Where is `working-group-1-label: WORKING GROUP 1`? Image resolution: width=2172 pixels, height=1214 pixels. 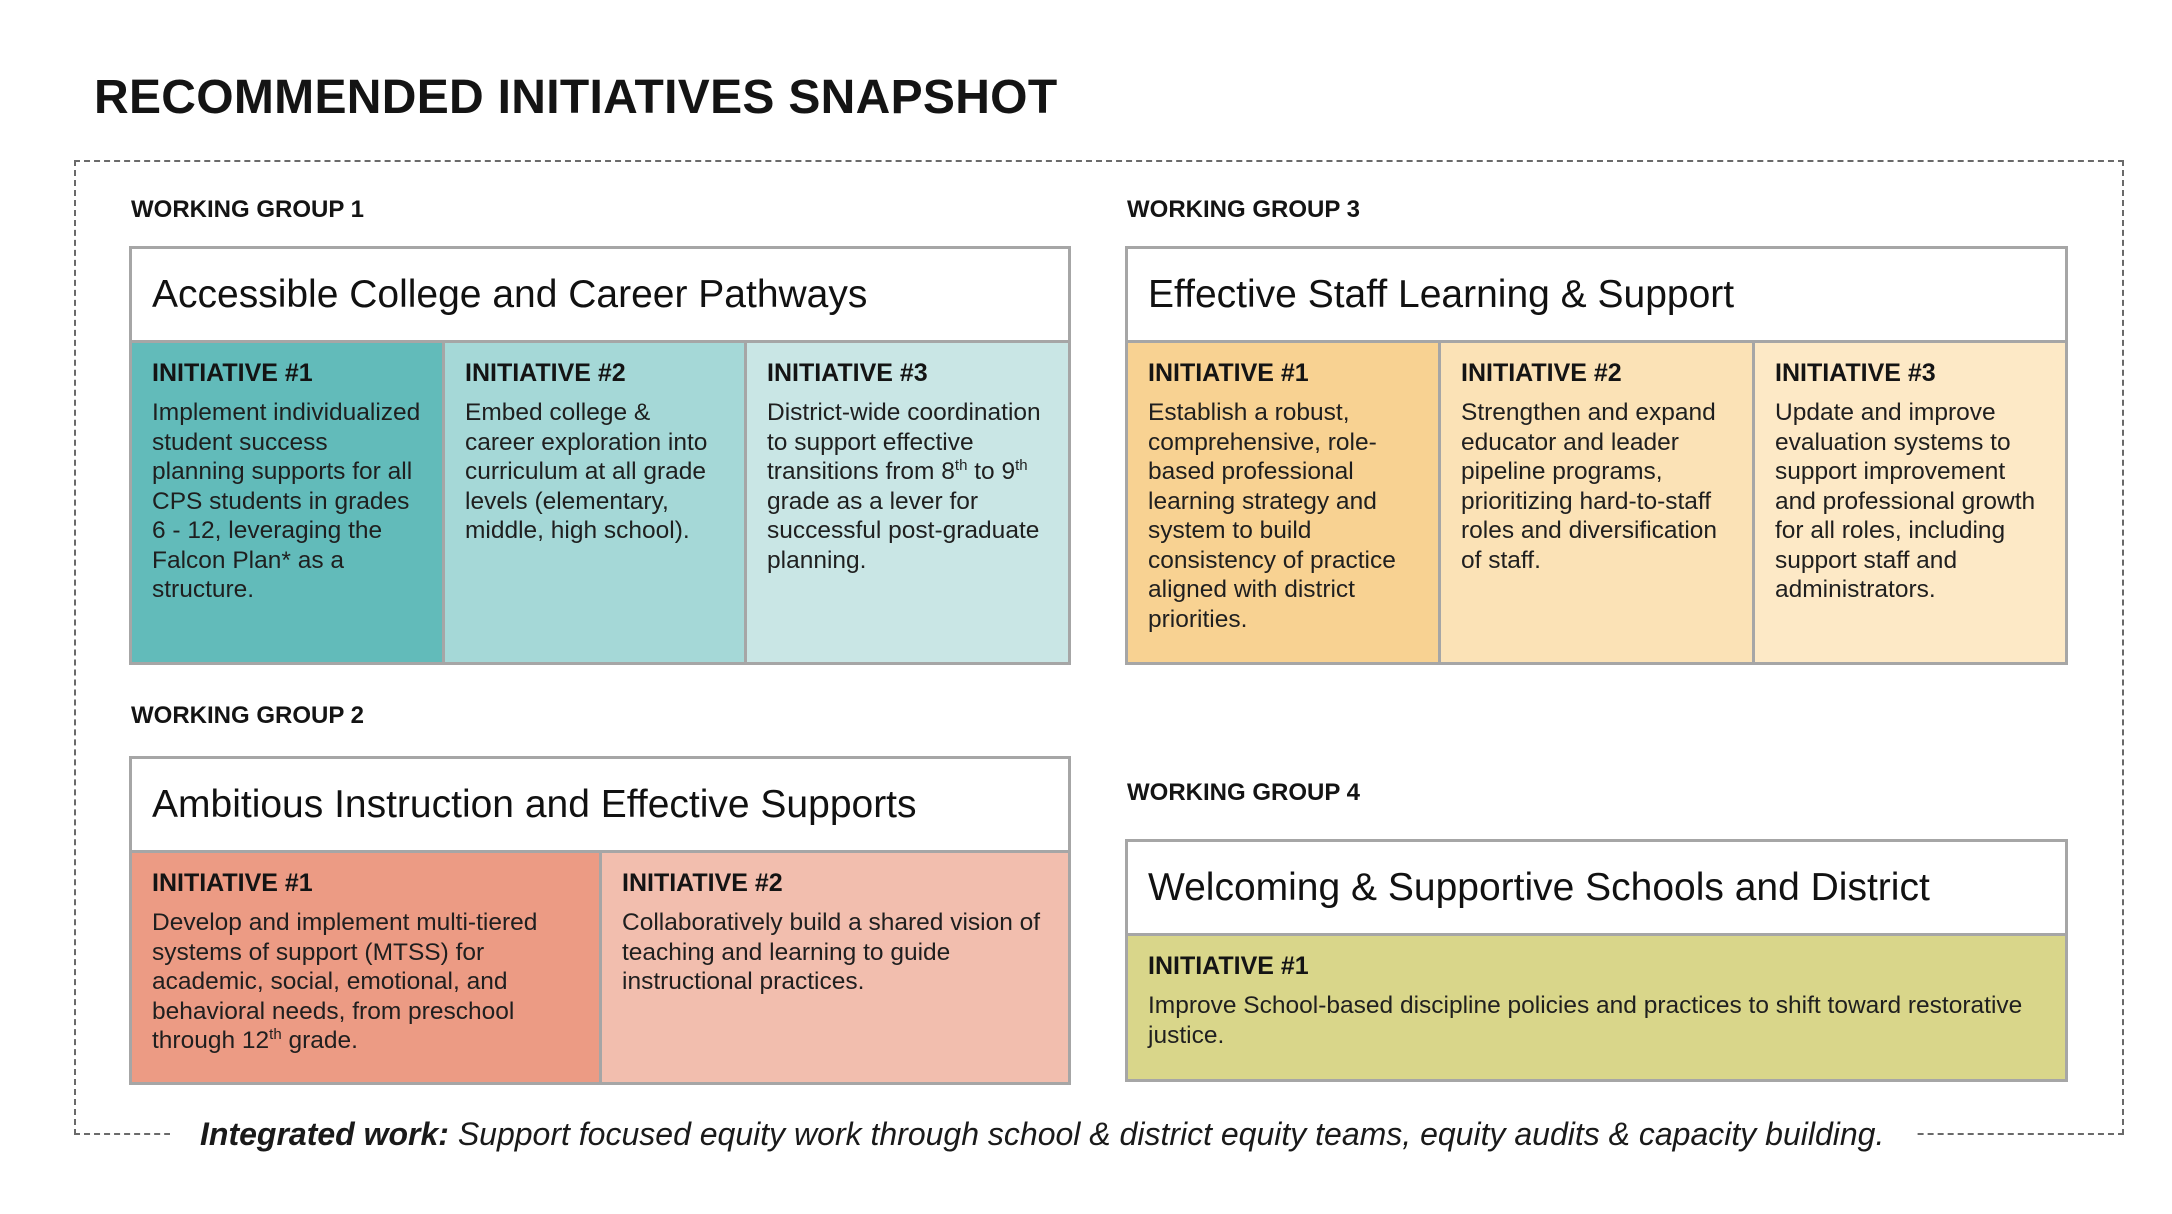 working-group-1-label: WORKING GROUP 1 is located at coordinates (247, 209).